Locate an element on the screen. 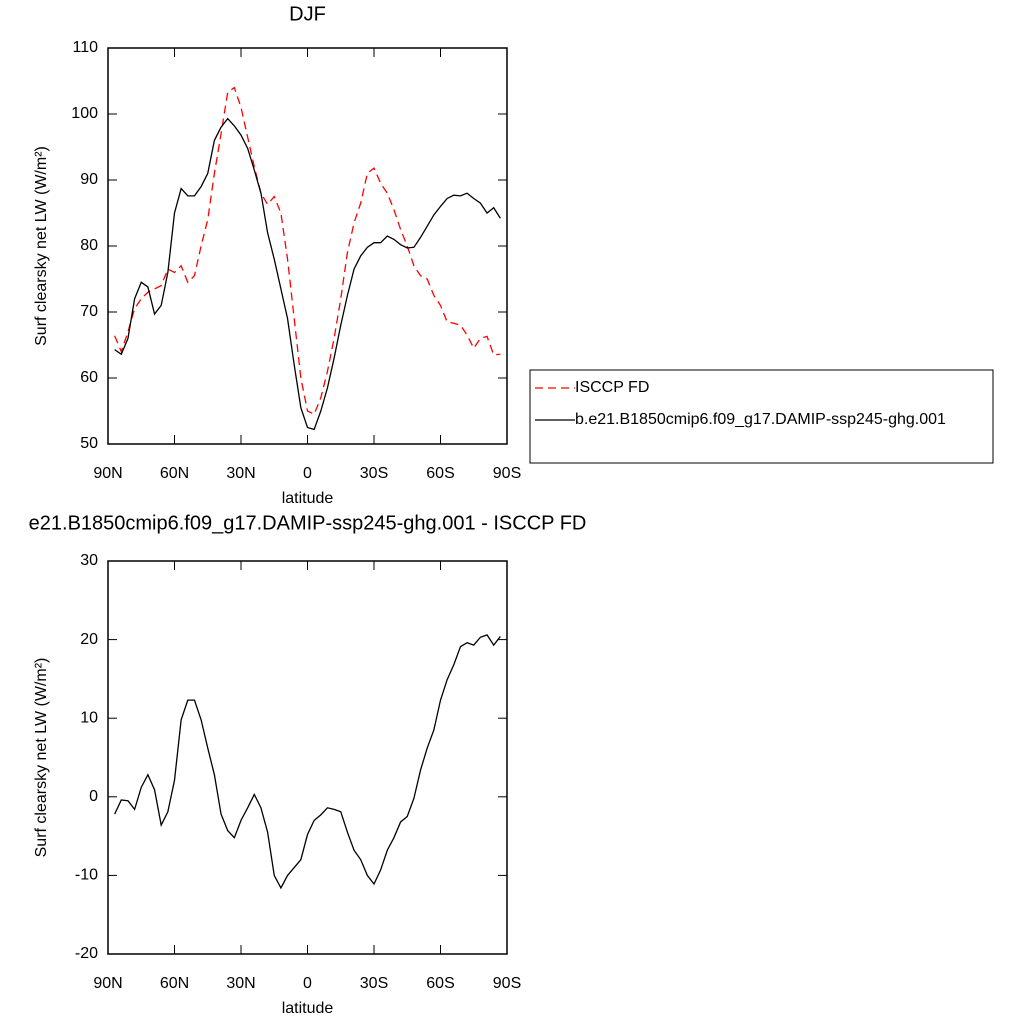 Image resolution: width=1024 pixels, height=1024 pixels. legend-label: ISCCP FD is located at coordinates (612, 387).